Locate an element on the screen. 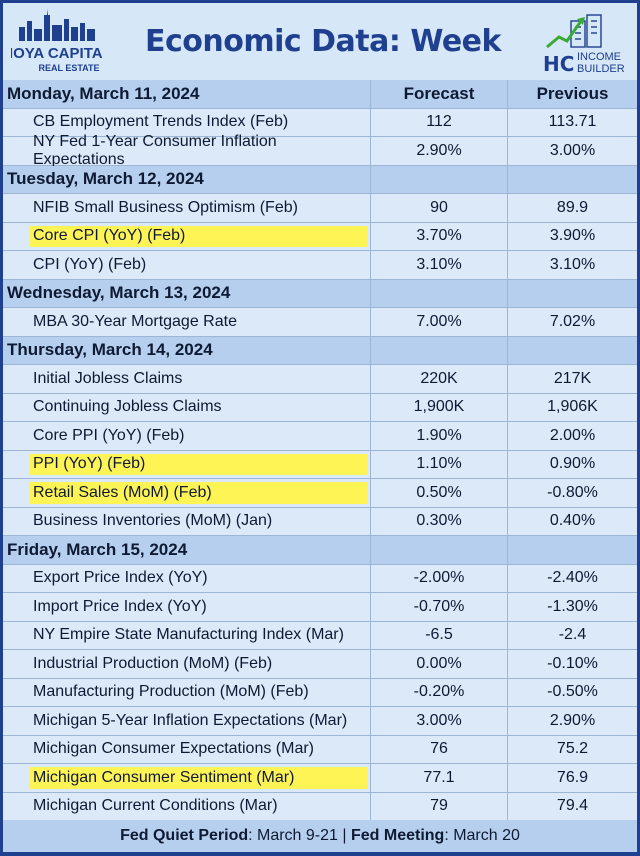 The height and width of the screenshot is (856, 640). fed-quiet-period-label: Fed Quiet Period is located at coordinates (184, 835).